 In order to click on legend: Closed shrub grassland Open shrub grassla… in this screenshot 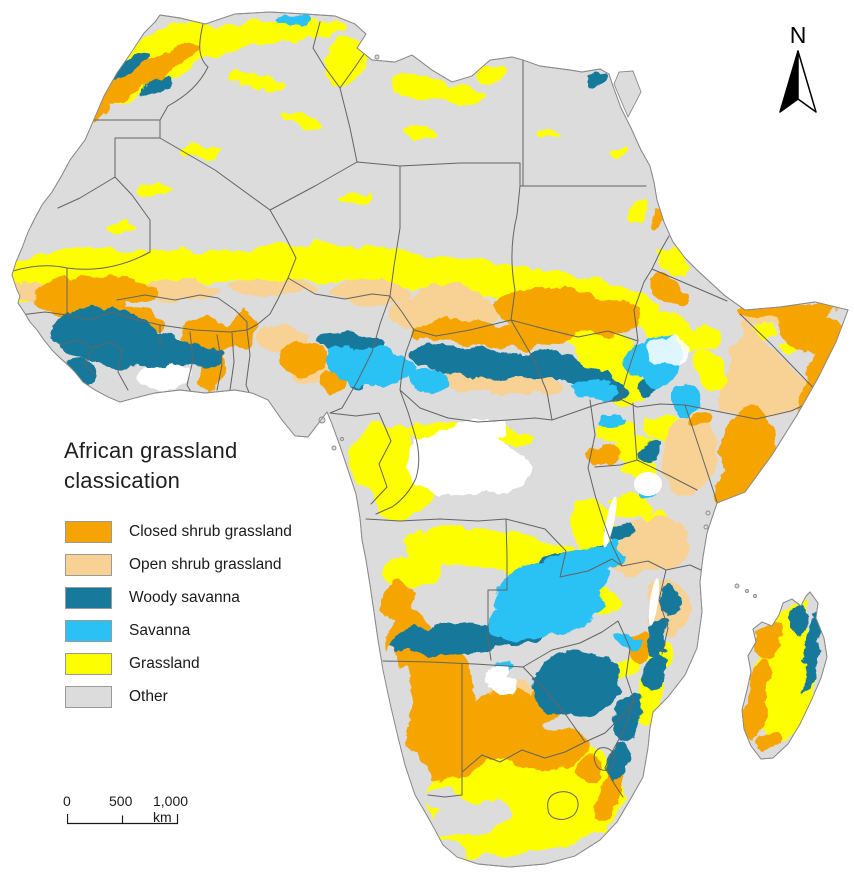, I will do `click(178, 620)`.